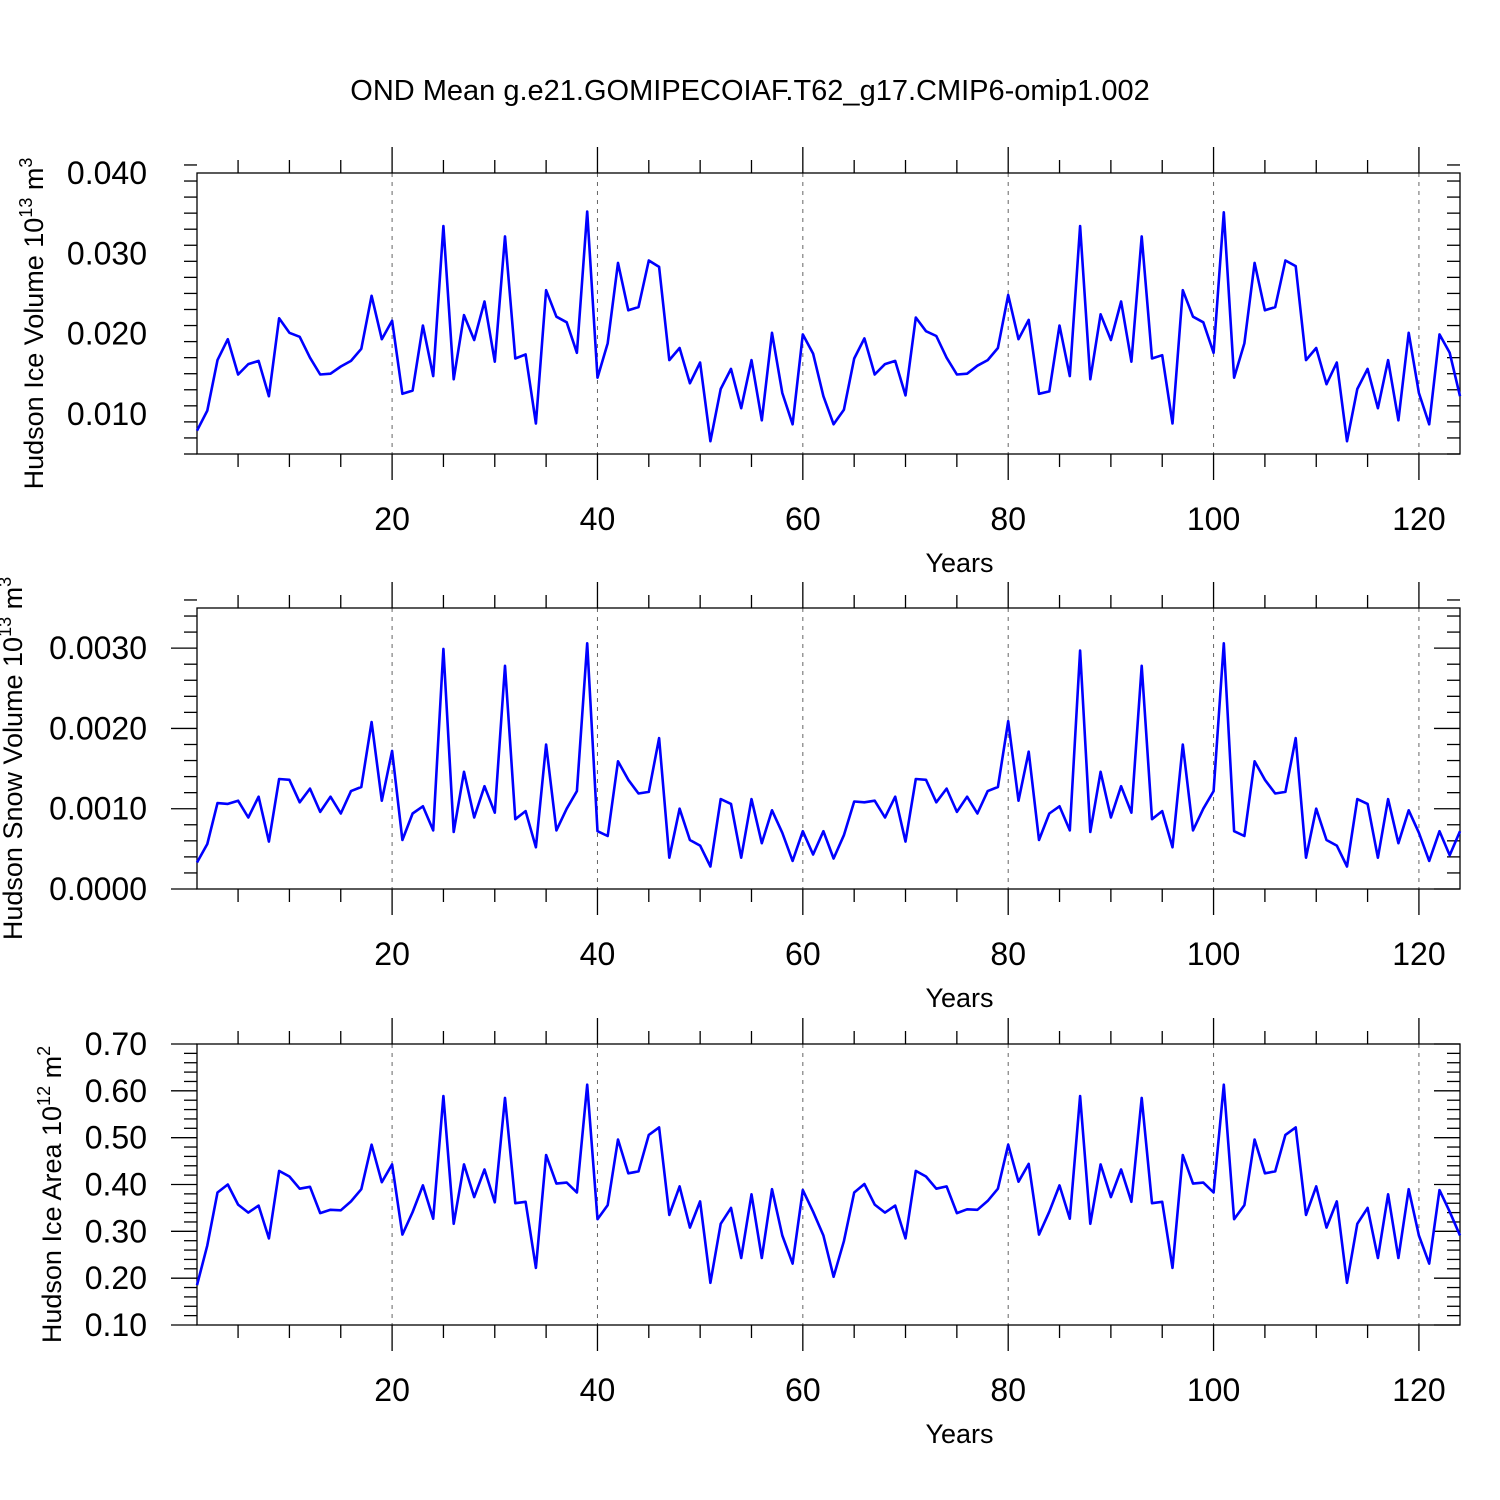 The image size is (1500, 1500). I want to click on y-tick-label: 0.0000, so click(98, 889).